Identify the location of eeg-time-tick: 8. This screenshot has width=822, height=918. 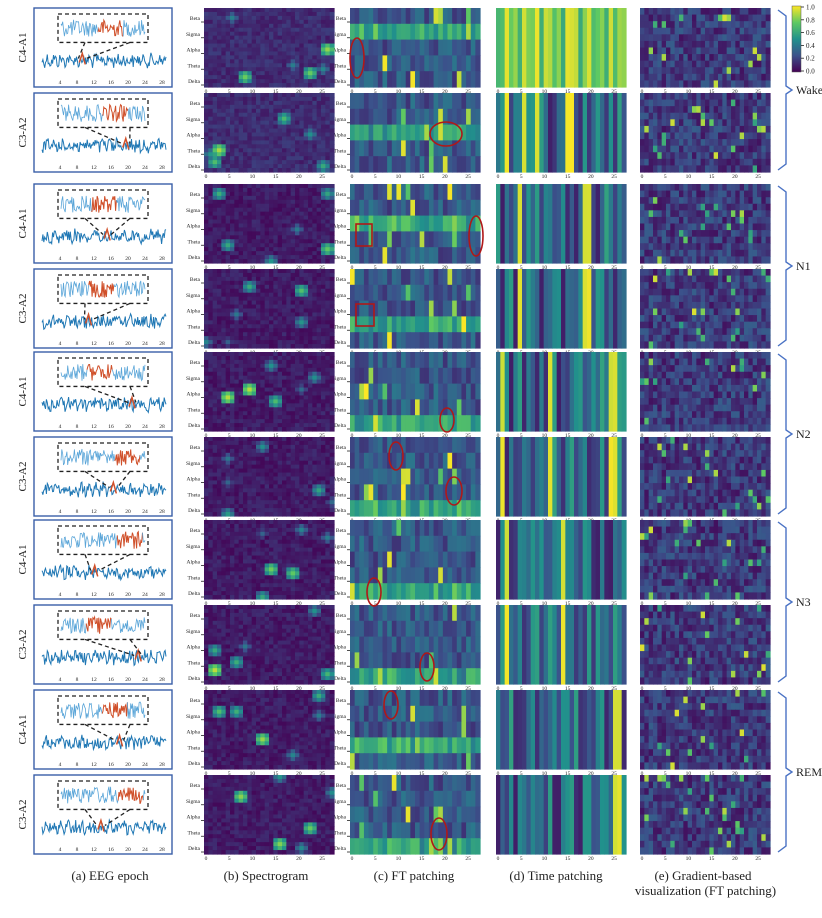
(77, 850).